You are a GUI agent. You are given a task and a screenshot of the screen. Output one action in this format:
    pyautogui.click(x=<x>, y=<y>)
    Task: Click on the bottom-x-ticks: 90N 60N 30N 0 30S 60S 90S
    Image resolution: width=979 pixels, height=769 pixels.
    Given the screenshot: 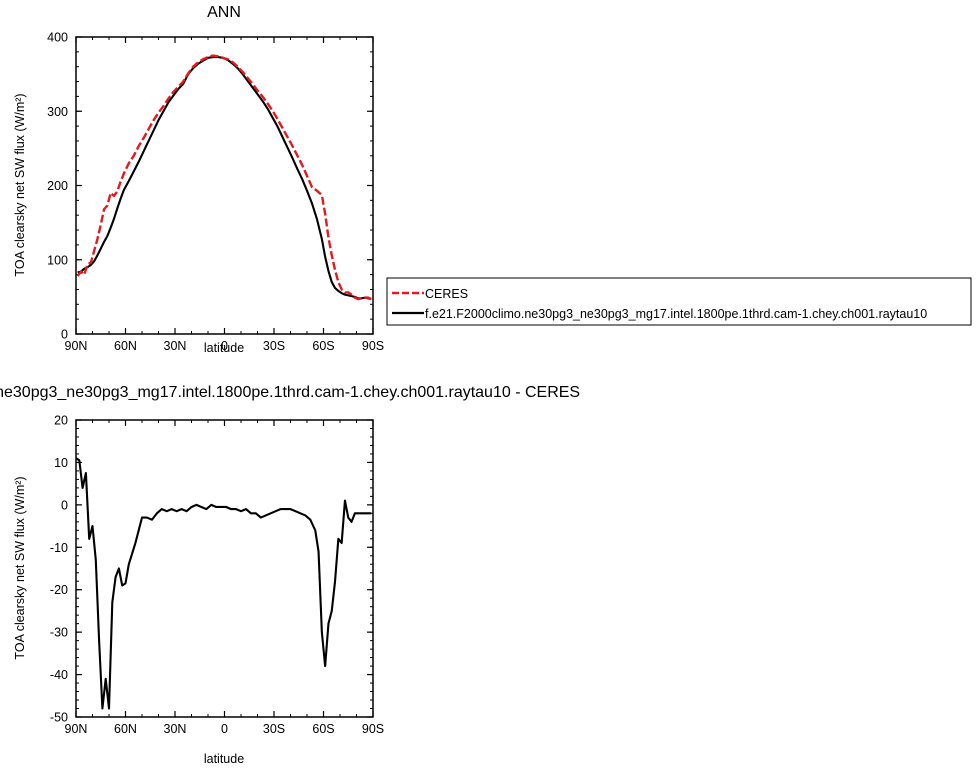 What is the action you would take?
    pyautogui.click(x=224, y=578)
    